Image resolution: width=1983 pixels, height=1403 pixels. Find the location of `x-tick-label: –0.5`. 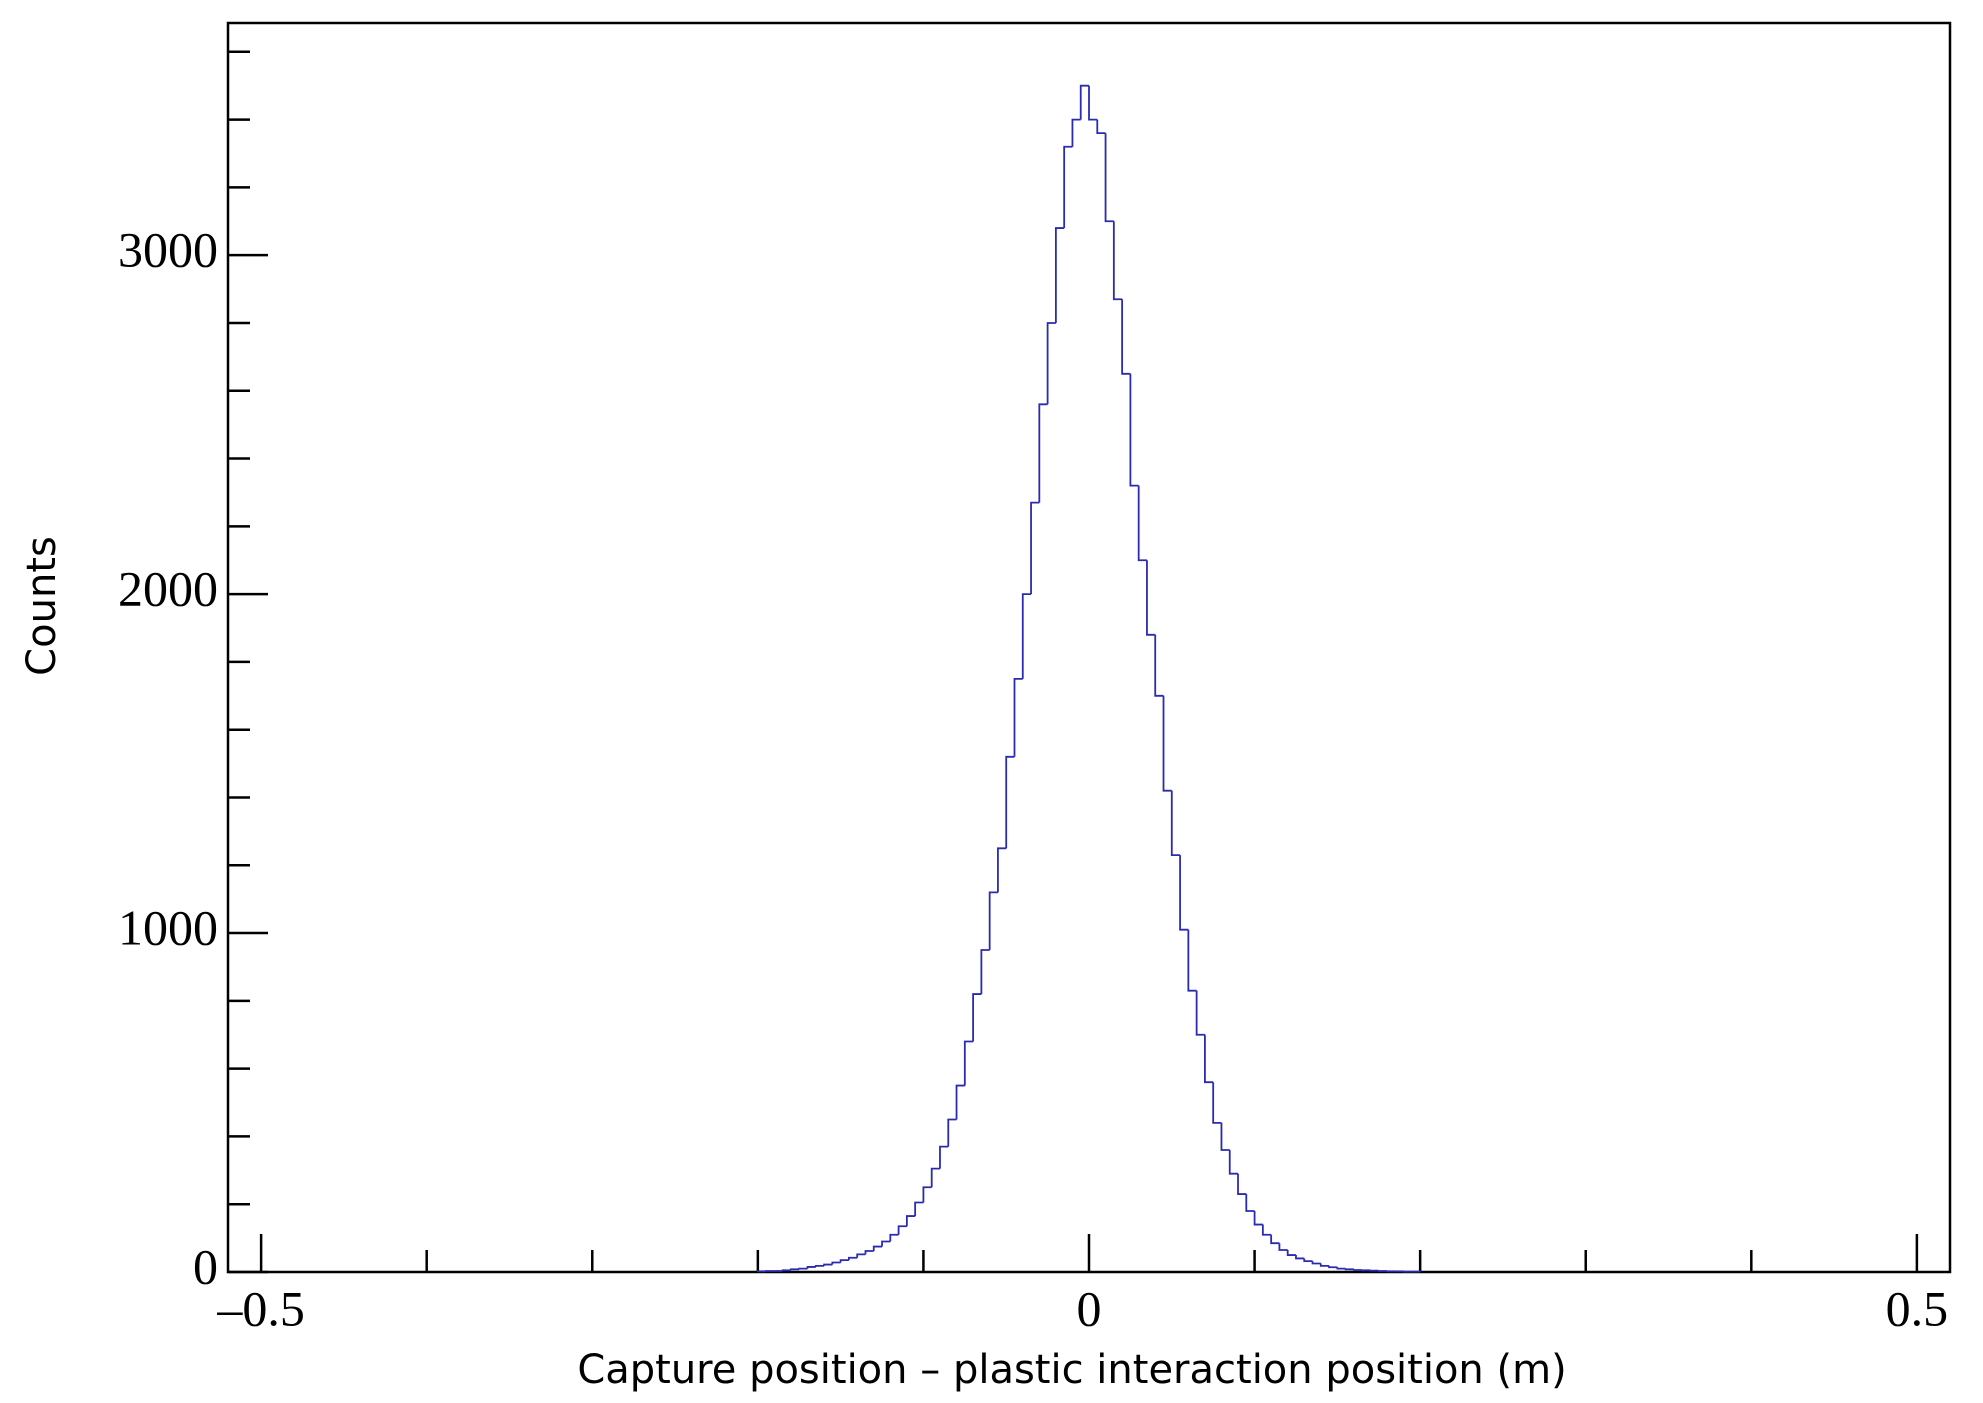

x-tick-label: –0.5 is located at coordinates (260, 1308).